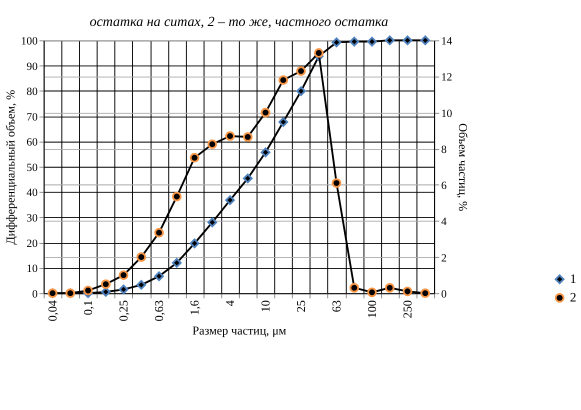 The height and width of the screenshot is (410, 581). Describe the element at coordinates (88, 308) in the screenshot. I see `x-tick-label: 0,1` at that location.